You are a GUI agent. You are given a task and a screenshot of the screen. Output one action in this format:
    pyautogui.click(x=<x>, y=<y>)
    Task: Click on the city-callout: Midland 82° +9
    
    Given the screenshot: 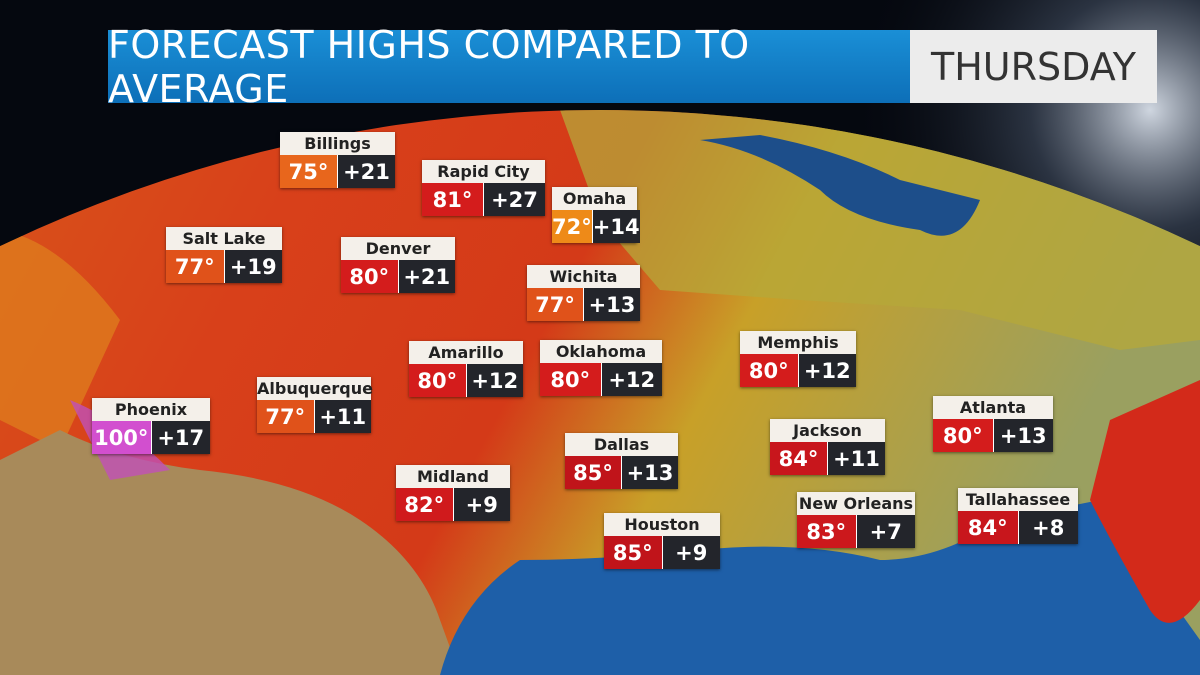 What is the action you would take?
    pyautogui.click(x=453, y=493)
    